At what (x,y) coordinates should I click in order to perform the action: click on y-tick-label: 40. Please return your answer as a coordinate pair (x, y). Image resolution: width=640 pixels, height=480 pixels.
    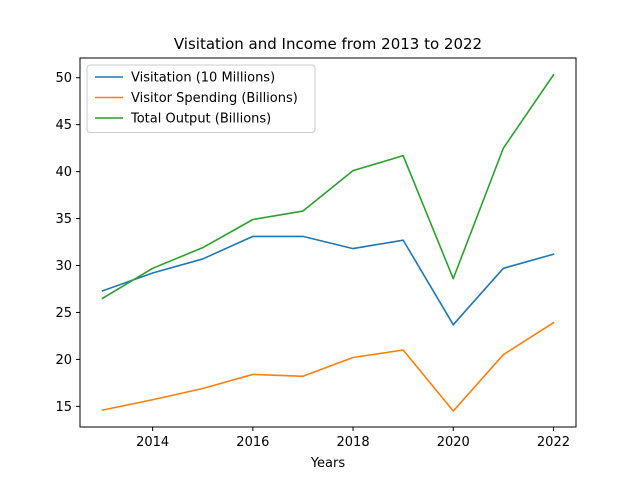
    Looking at the image, I should click on (63, 172).